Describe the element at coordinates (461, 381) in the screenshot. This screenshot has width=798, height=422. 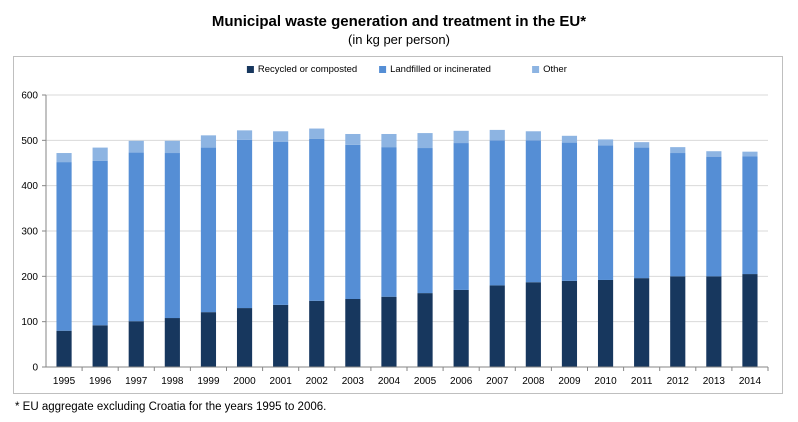
I see `x-tick-label: 2006` at that location.